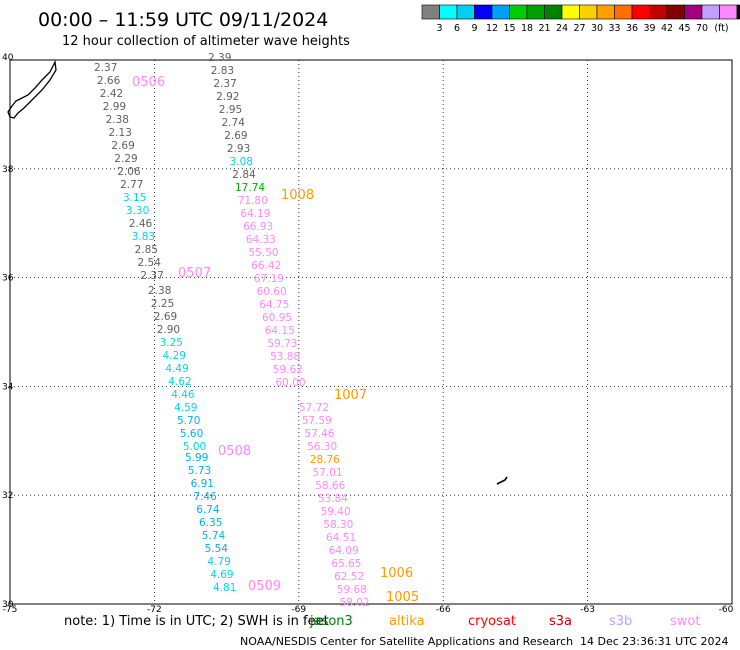  Describe the element at coordinates (457, 28) in the screenshot. I see `legend-label: 6` at that location.